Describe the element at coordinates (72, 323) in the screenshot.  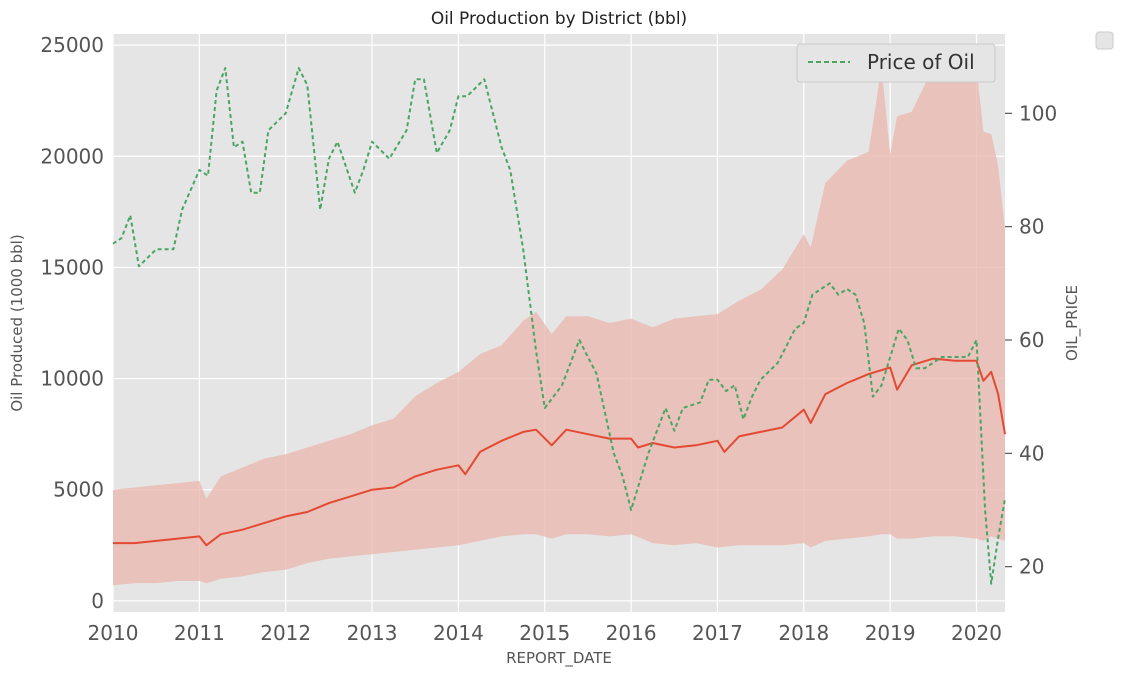
I see `y-axis-ticks: 0 5000 10000 15000 20000 25000` at that location.